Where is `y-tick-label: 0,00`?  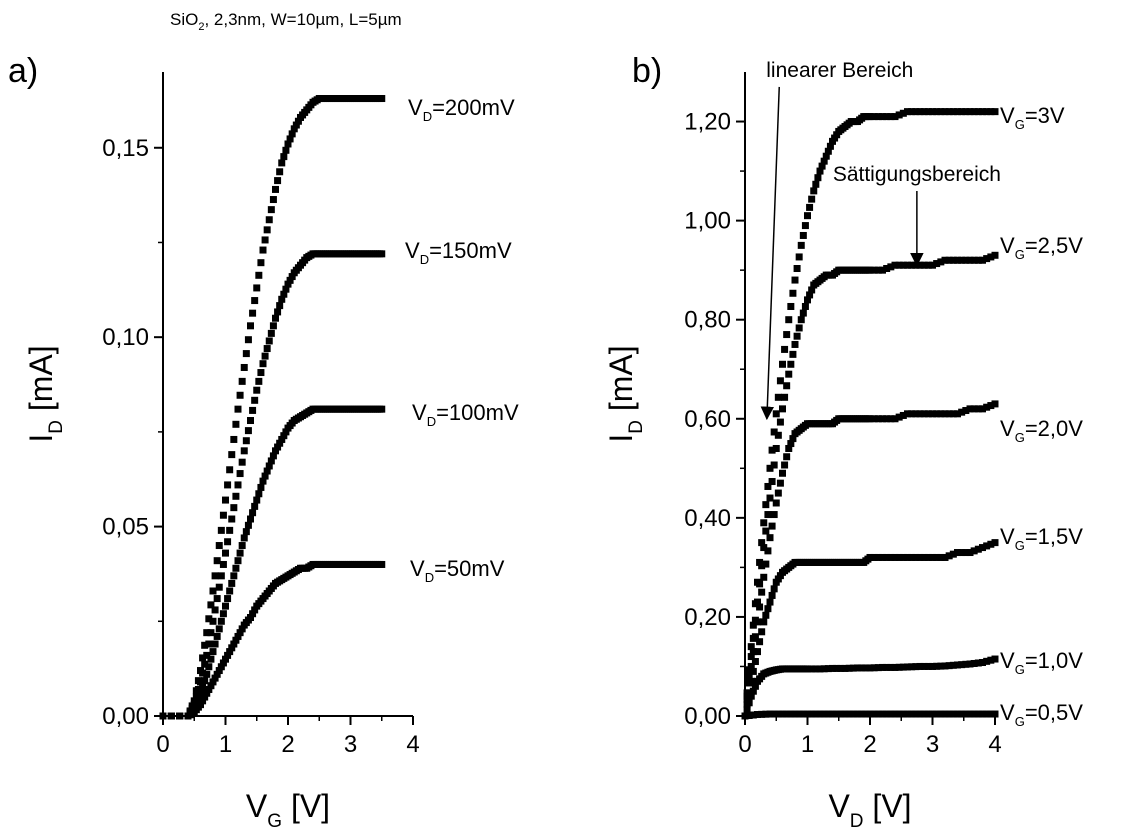
y-tick-label: 0,00 is located at coordinates (125, 716).